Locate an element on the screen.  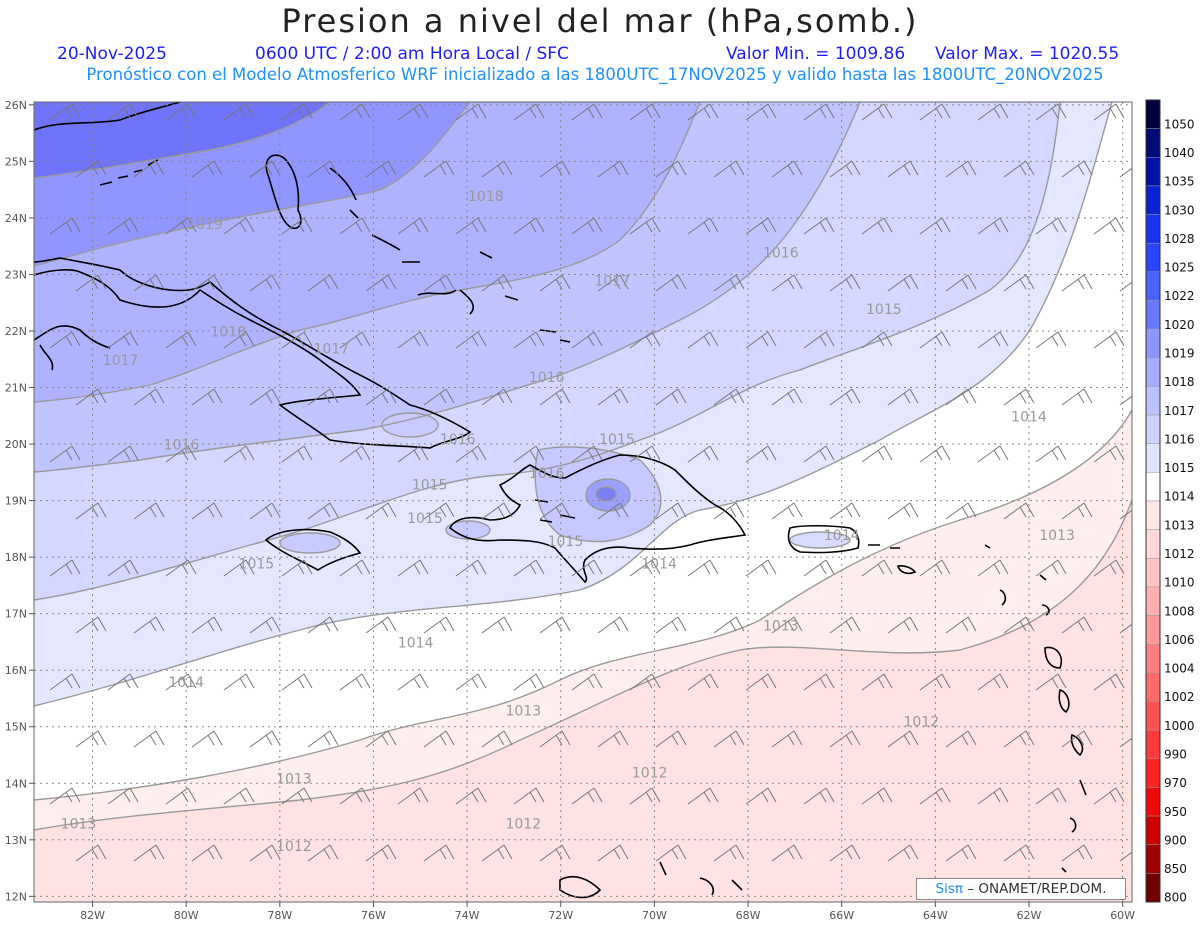
legend-label: 990 is located at coordinates (1175, 754).